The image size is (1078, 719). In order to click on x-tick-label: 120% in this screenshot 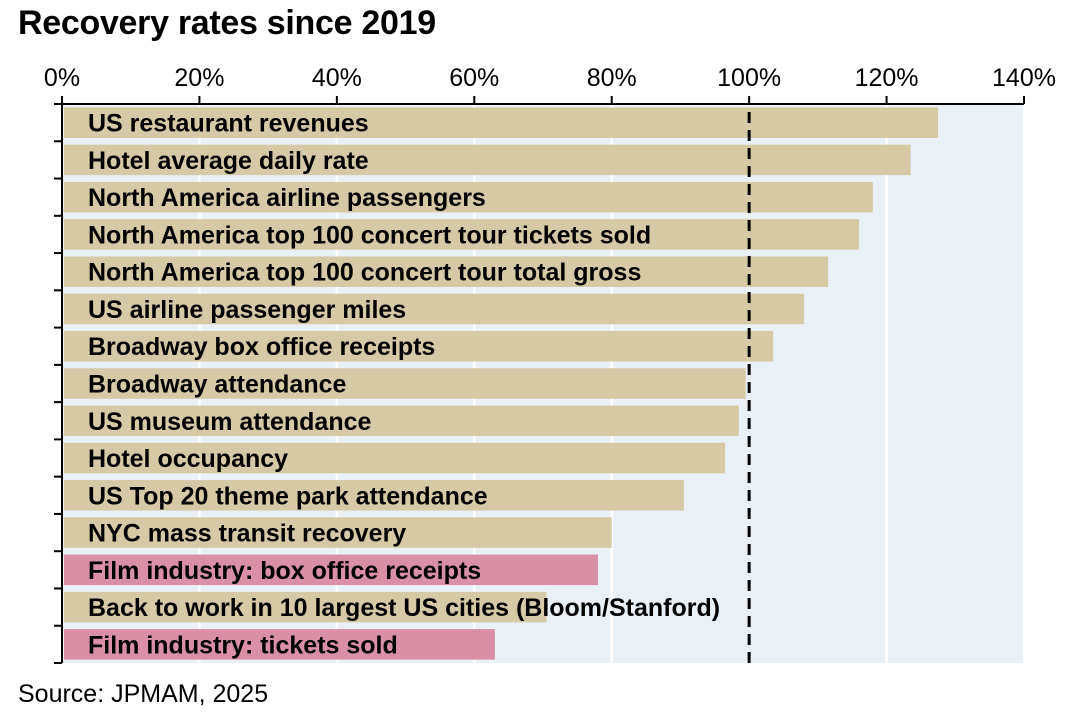, I will do `click(887, 78)`.